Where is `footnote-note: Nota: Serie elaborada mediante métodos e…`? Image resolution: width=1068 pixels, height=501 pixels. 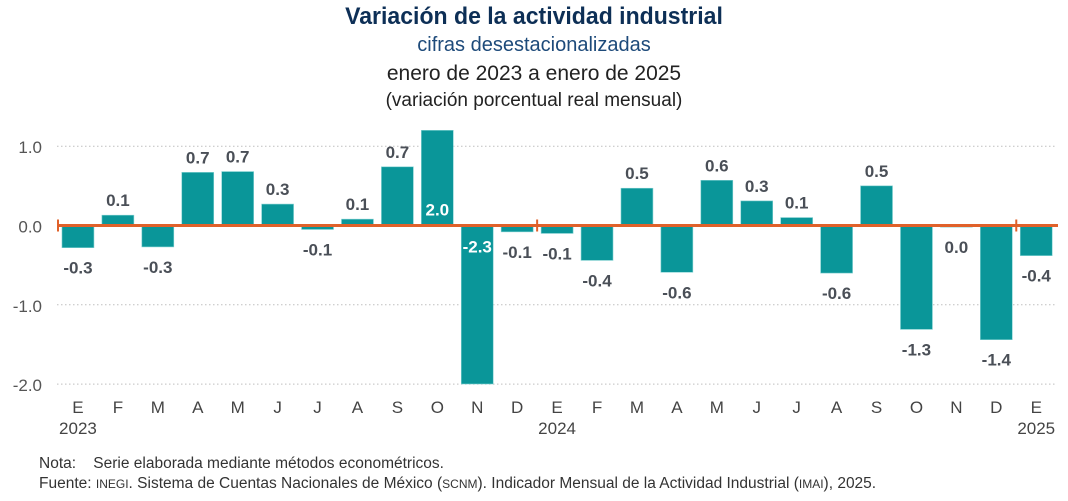 footnote-note: Nota: Serie elaborada mediante métodos e… is located at coordinates (241, 464).